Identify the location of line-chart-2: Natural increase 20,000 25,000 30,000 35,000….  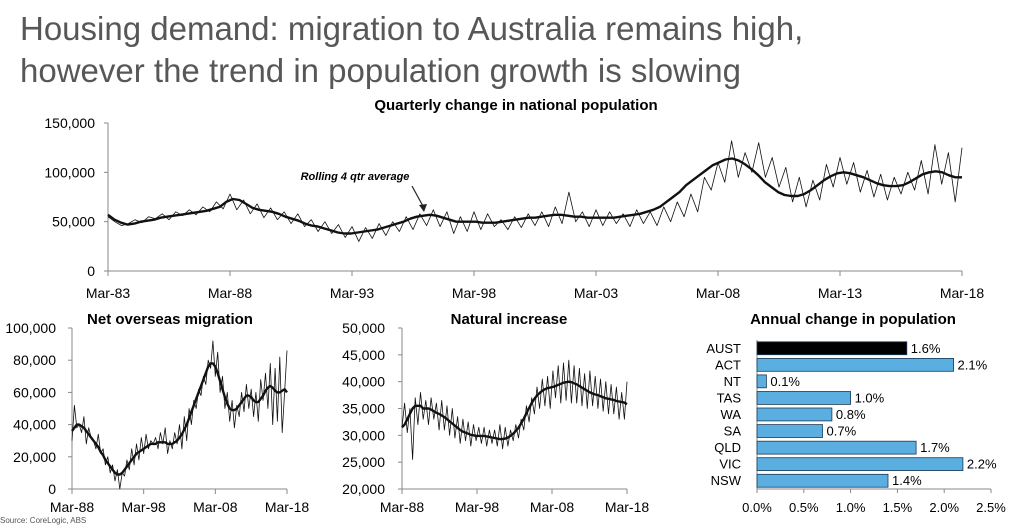
(495, 413).